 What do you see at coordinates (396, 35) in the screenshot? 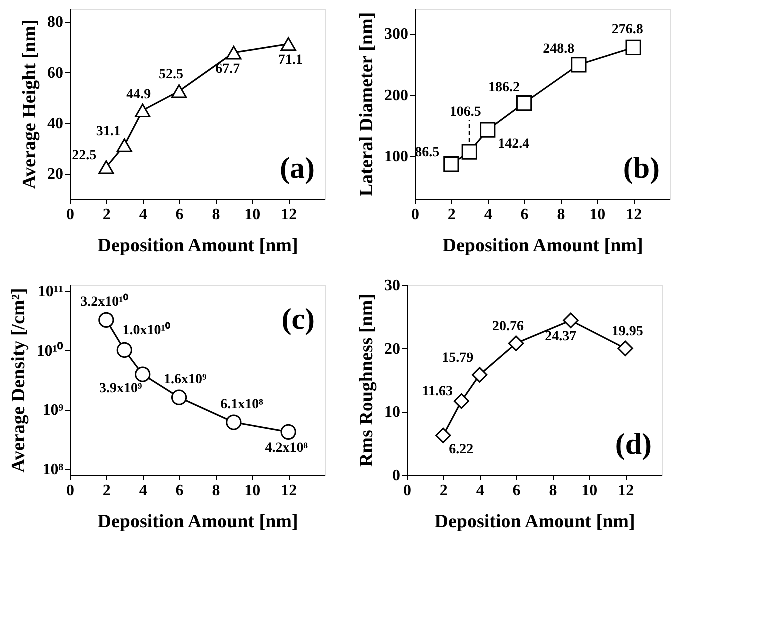
I see `y-tick-label: 300` at bounding box center [396, 35].